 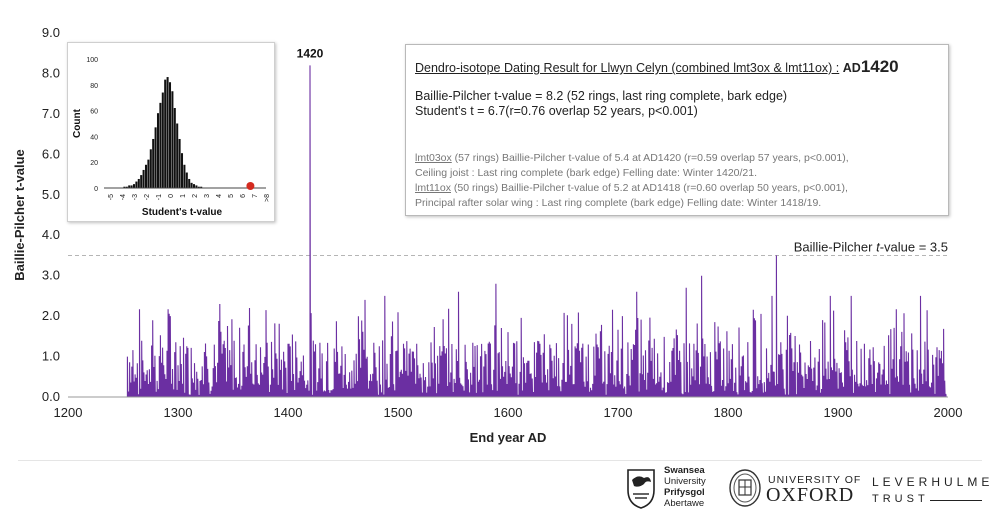 I want to click on inset-x-tick-label: -1, so click(x=159, y=197).